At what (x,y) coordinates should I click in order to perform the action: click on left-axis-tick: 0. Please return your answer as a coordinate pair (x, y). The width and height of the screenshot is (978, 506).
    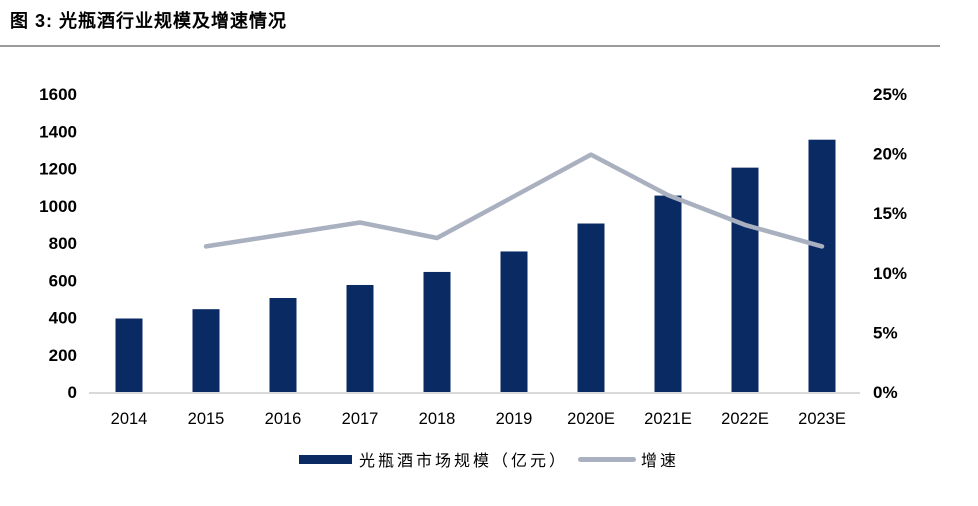
    Looking at the image, I should click on (72, 392).